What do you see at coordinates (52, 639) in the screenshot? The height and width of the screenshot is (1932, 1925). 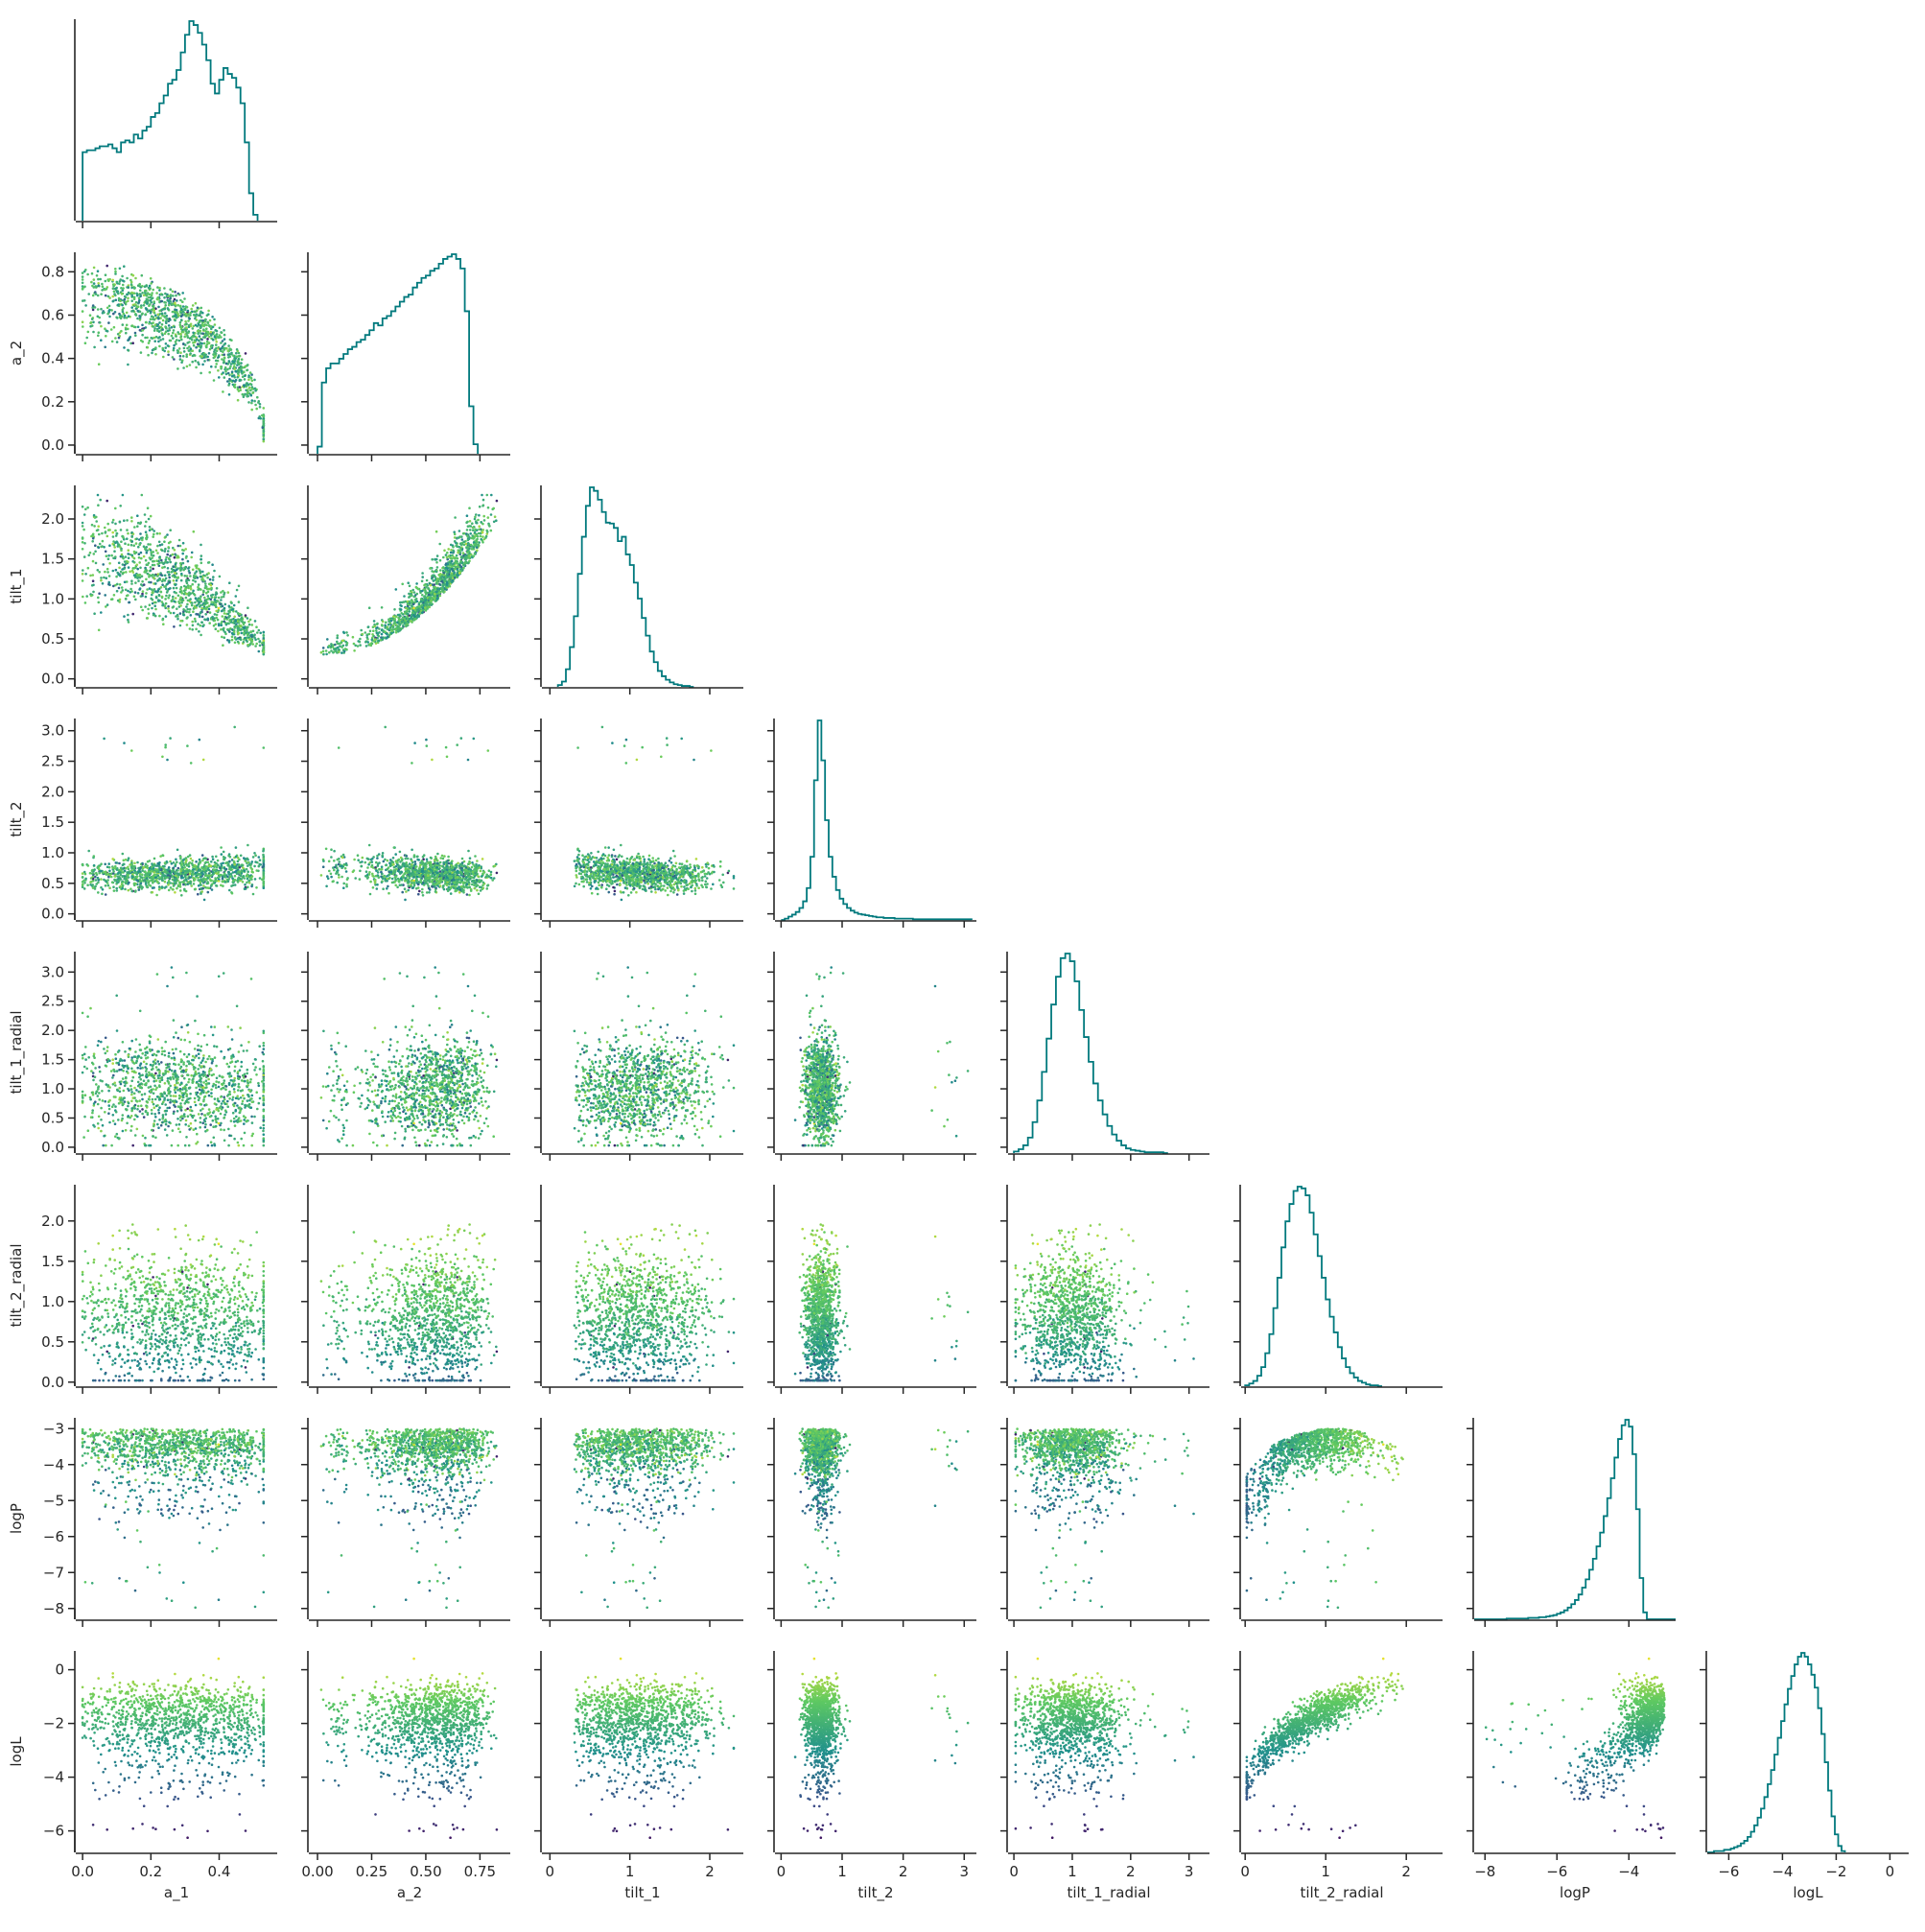 I see `y-tick-label: 0.5` at bounding box center [52, 639].